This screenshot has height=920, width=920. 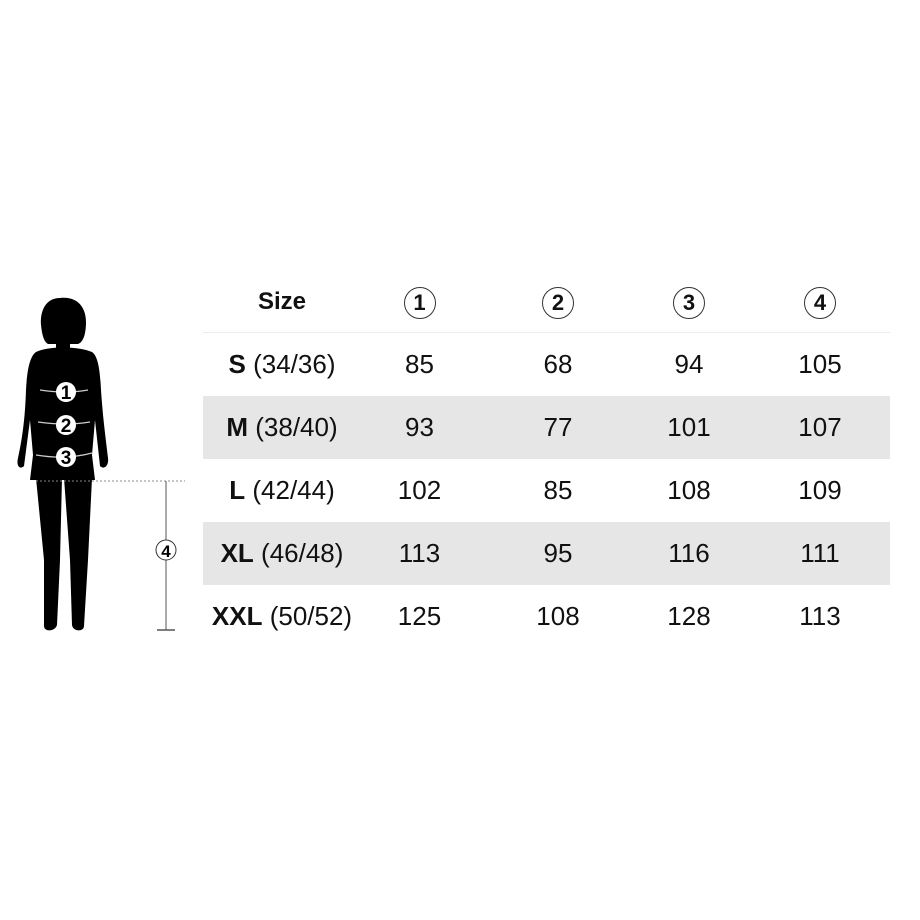 I want to click on size-eu: (46/48), so click(x=302, y=553).